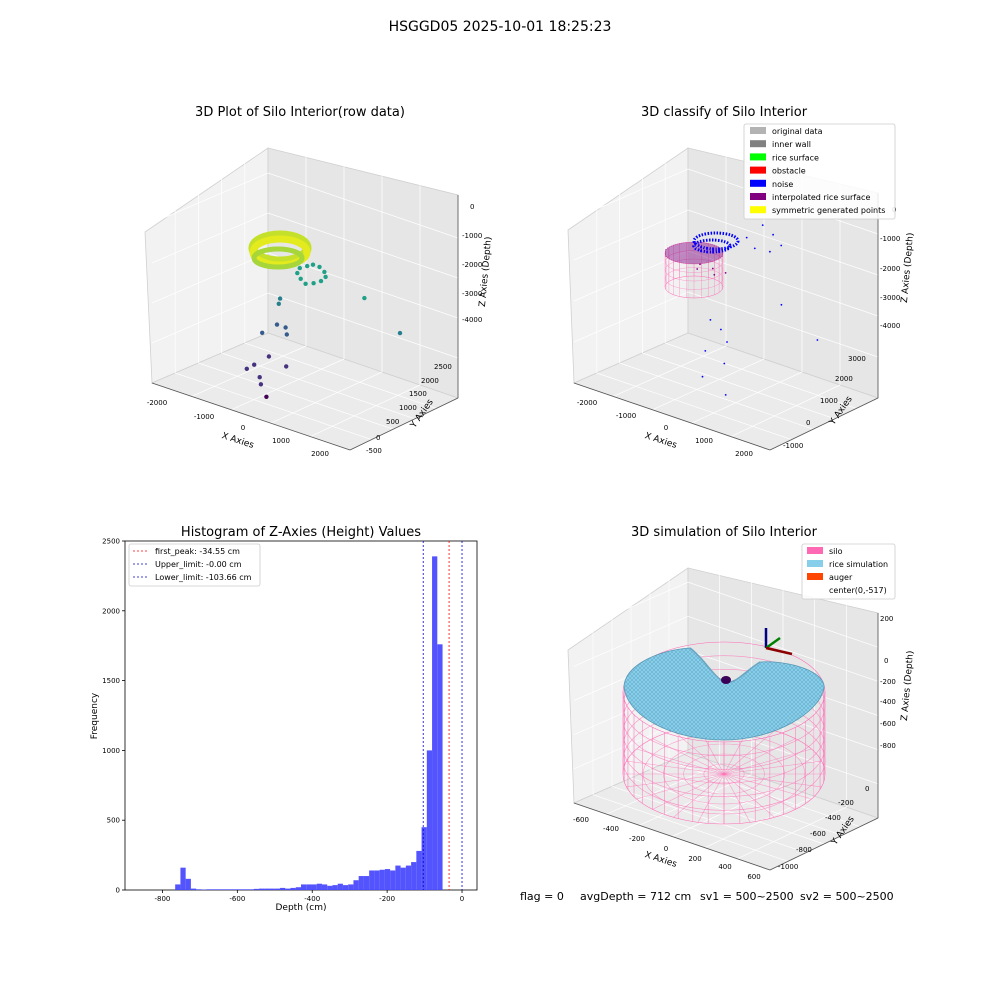 The image size is (1000, 1000). What do you see at coordinates (818, 834) in the screenshot?
I see `simulation-y-tick-3: -600` at bounding box center [818, 834].